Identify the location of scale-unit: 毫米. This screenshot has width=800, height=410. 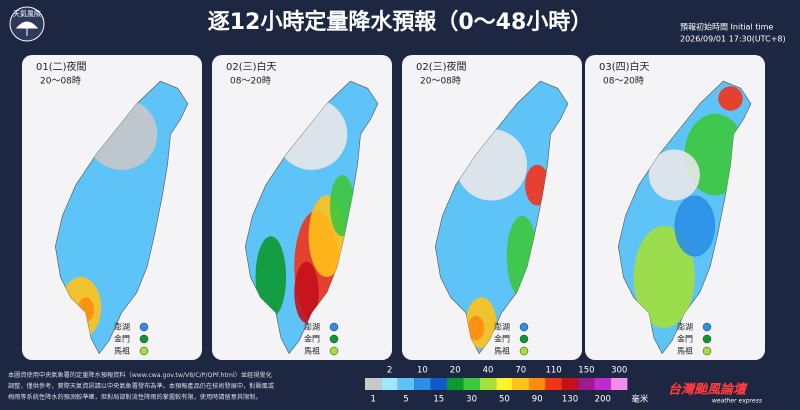
(640, 399).